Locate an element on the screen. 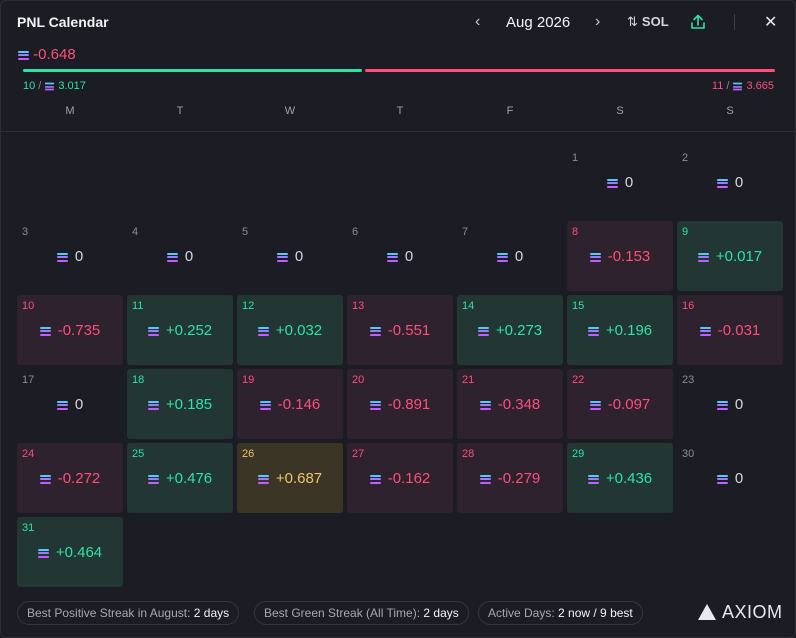 The height and width of the screenshot is (638, 796). day-number: 7 is located at coordinates (465, 232).